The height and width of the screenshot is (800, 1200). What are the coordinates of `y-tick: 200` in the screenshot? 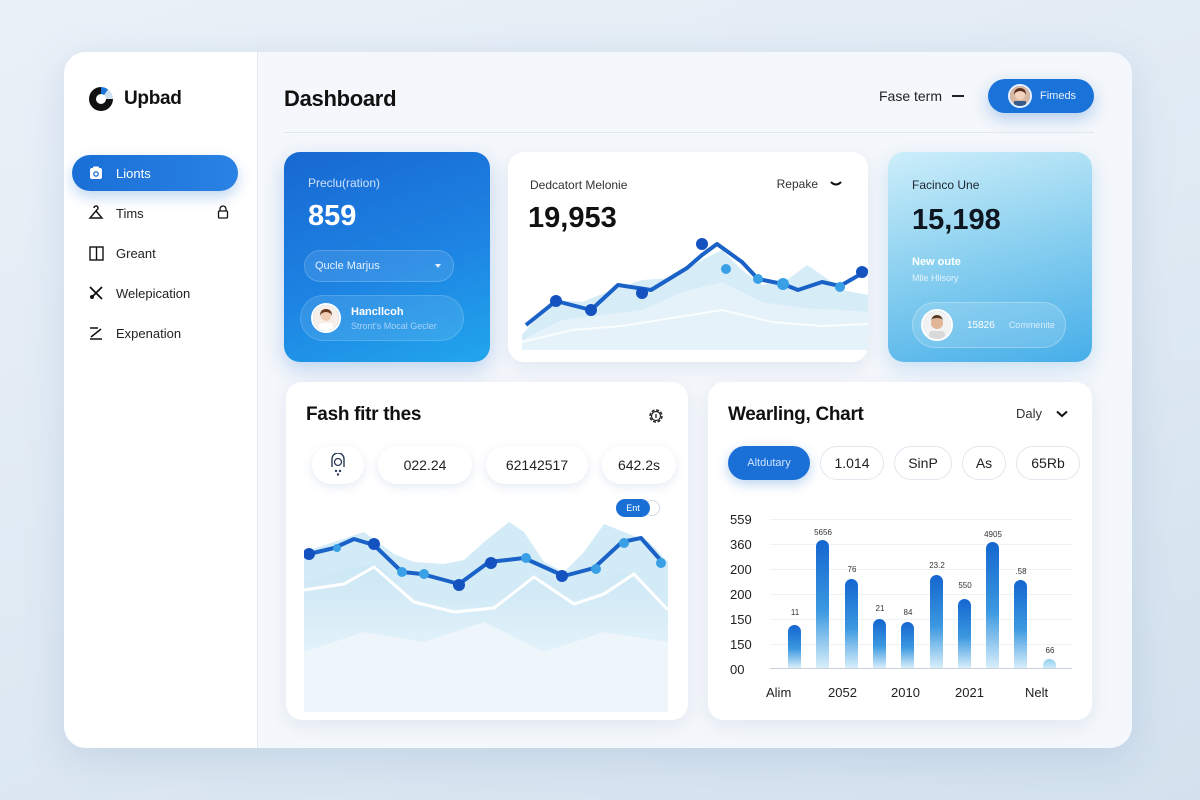 It's located at (741, 569).